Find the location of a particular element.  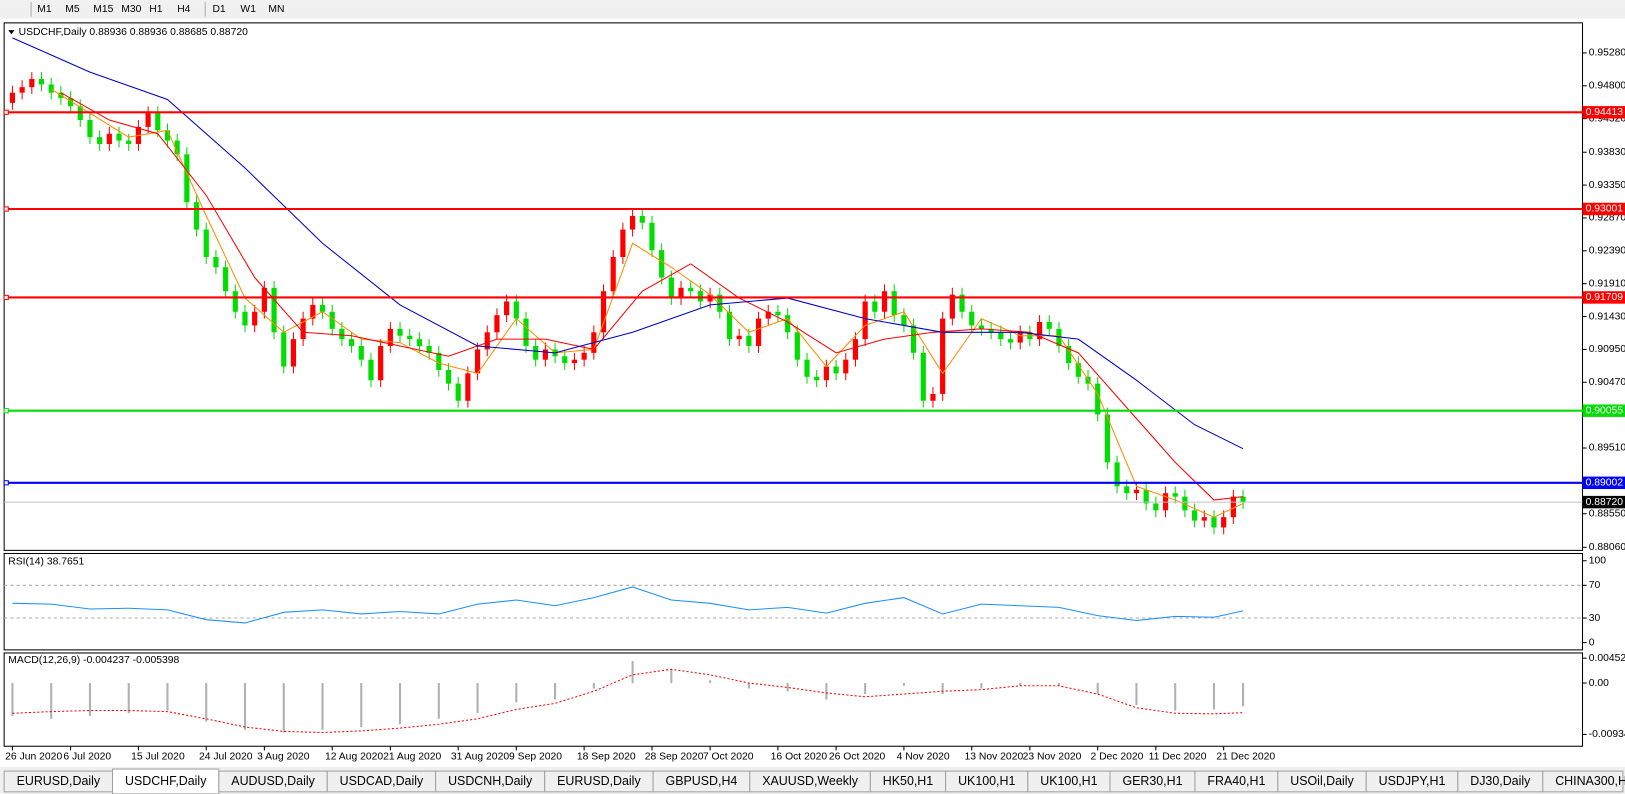

tab: GER30,H1 is located at coordinates (1152, 781).